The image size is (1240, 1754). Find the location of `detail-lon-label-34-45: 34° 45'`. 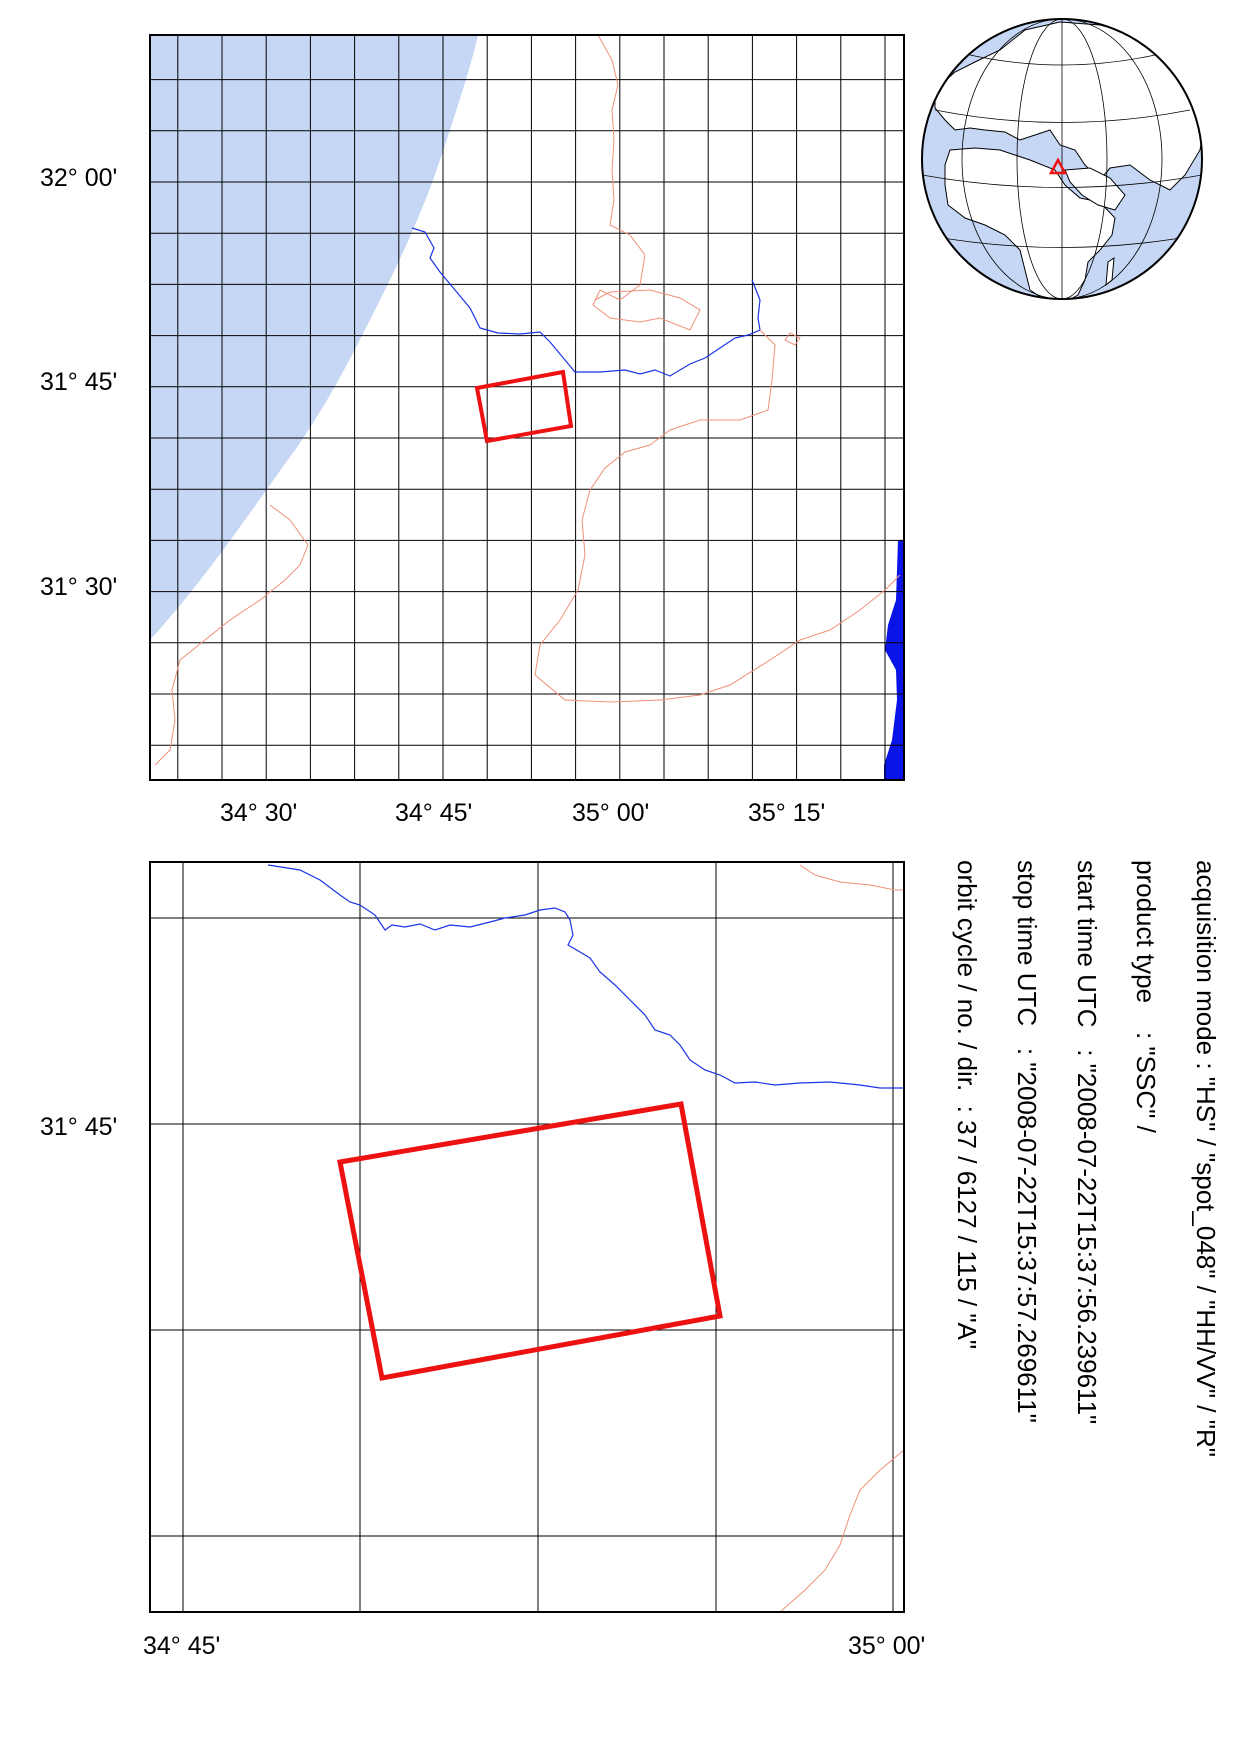

detail-lon-label-34-45: 34° 45' is located at coordinates (181, 1646).